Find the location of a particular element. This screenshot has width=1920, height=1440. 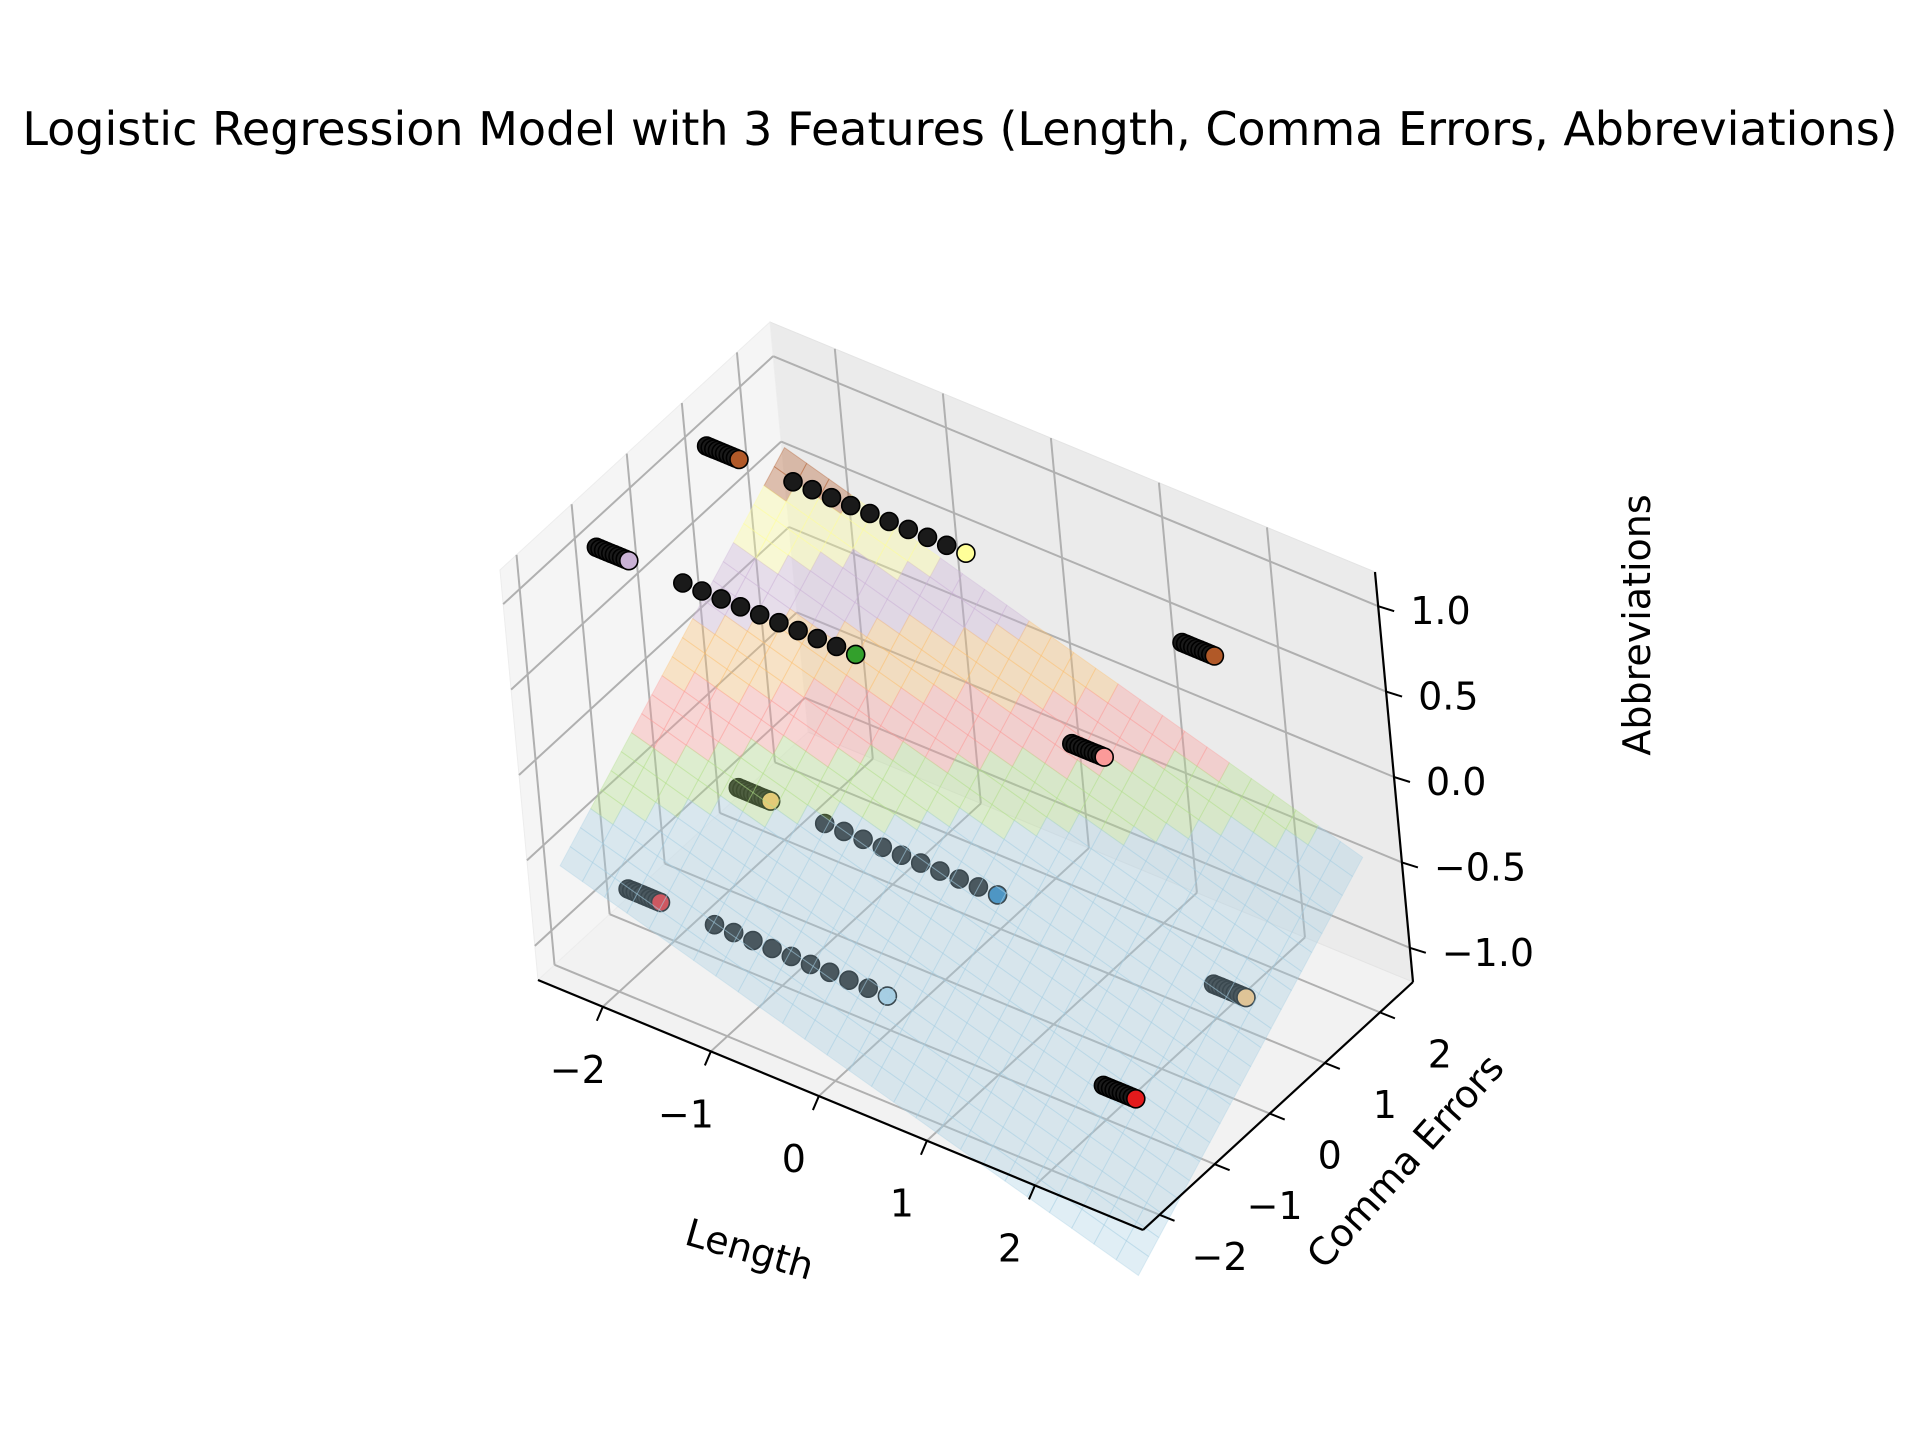

z-tick is located at coordinates (1410, 865).